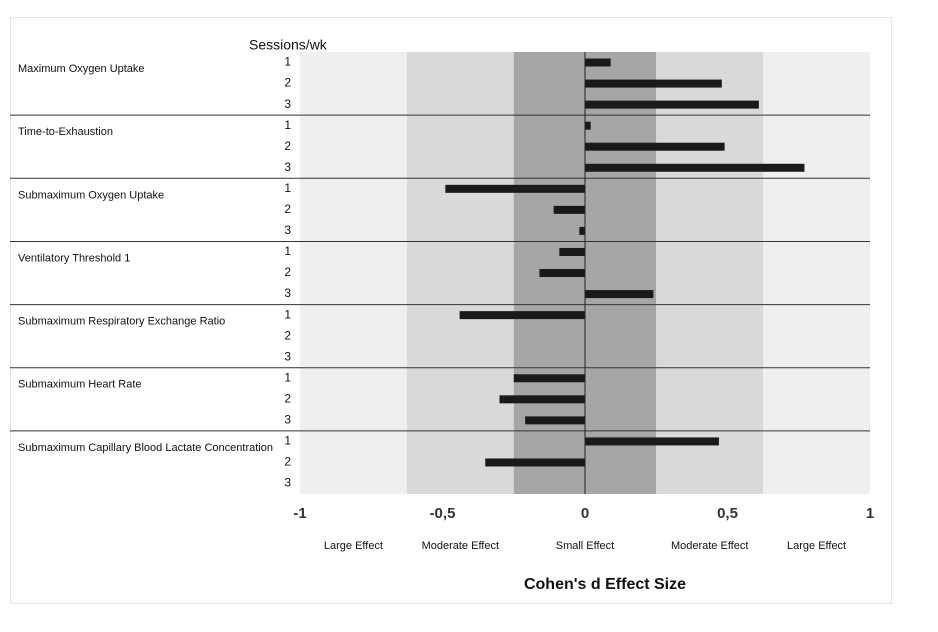 The height and width of the screenshot is (632, 938). Describe the element at coordinates (74, 258) in the screenshot. I see `group-label: Ventilatory Threshold 1` at that location.